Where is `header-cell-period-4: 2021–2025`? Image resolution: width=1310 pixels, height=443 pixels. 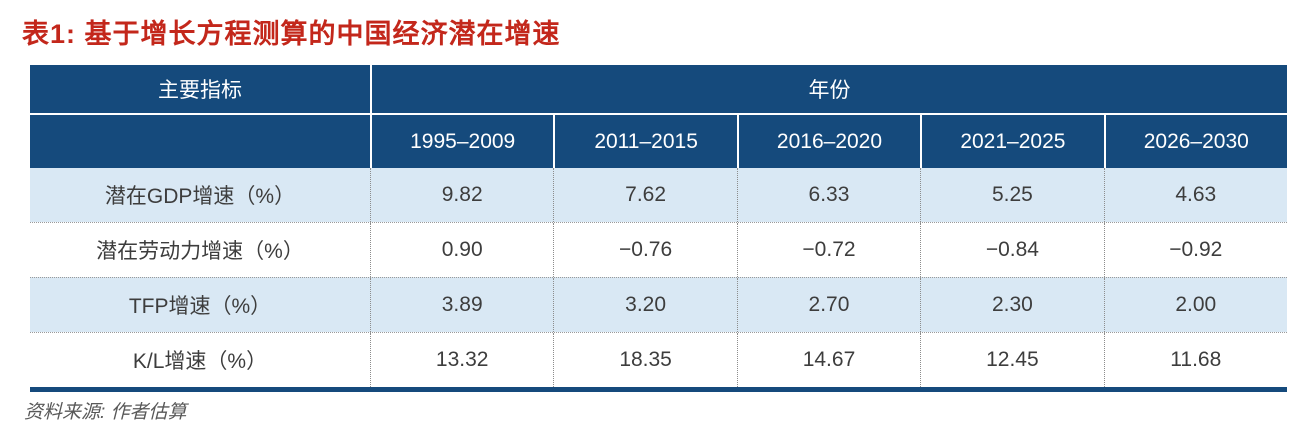
header-cell-period-4: 2021–2025 is located at coordinates (1012, 141).